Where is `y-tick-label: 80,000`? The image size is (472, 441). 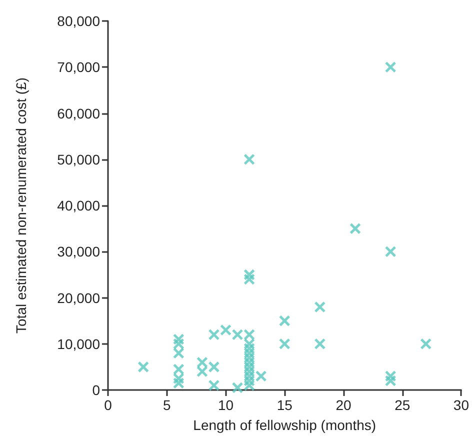
y-tick-label: 80,000 is located at coordinates (78, 21).